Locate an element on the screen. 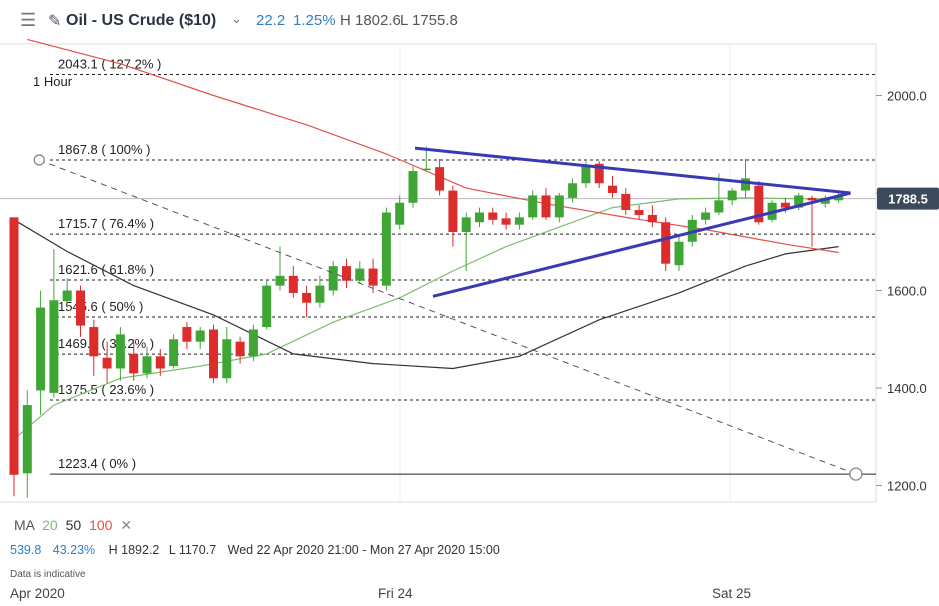 This screenshot has width=939, height=606. close-icon: ✕ is located at coordinates (126, 525).